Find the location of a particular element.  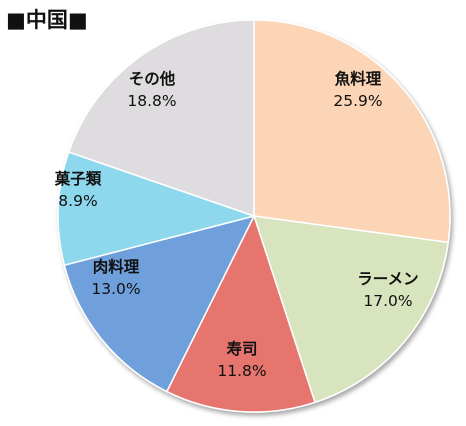

slice-value-label: 18.8% is located at coordinates (151, 101).